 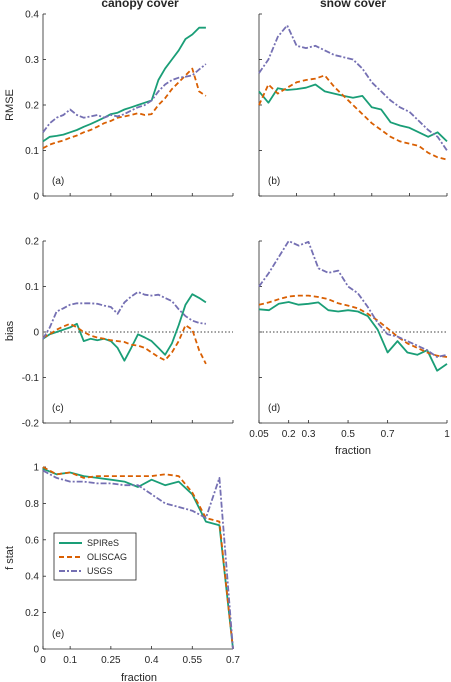 What do you see at coordinates (10, 105) in the screenshot?
I see `ylabel-rmse: RMSE` at bounding box center [10, 105].